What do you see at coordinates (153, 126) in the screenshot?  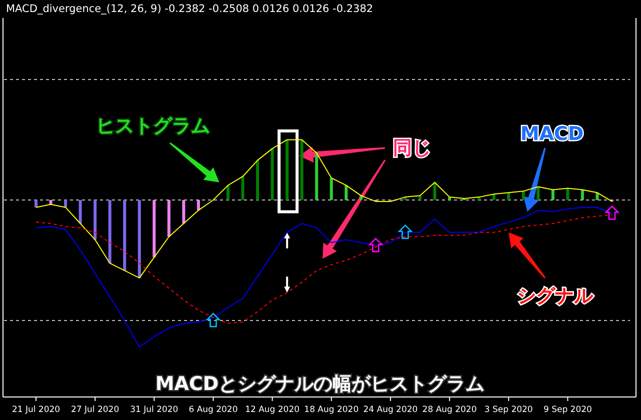 I see `text: ヒストグラム` at bounding box center [153, 126].